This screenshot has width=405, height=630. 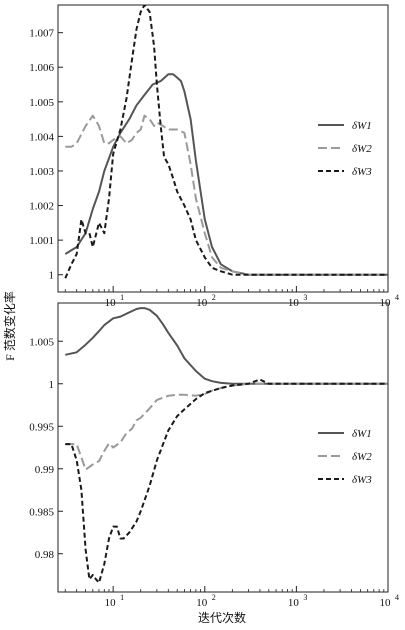 I want to click on y-tick-label: 0.99, so click(x=45, y=470).